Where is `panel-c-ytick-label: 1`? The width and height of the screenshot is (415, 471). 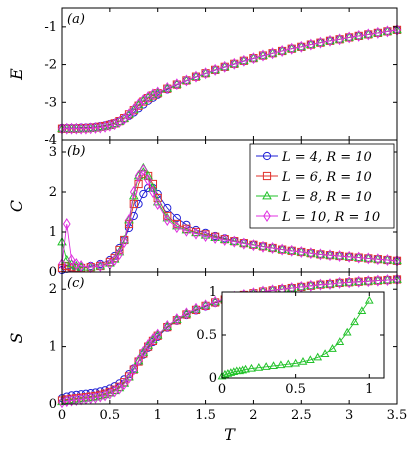
panel-c-ytick-label: 1 is located at coordinates (53, 347).